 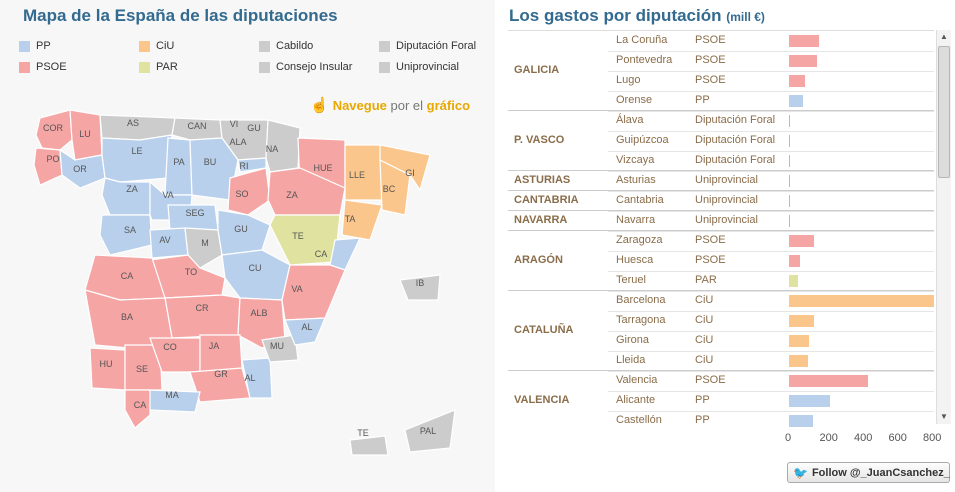 I want to click on province-alicante, so click(x=305, y=331).